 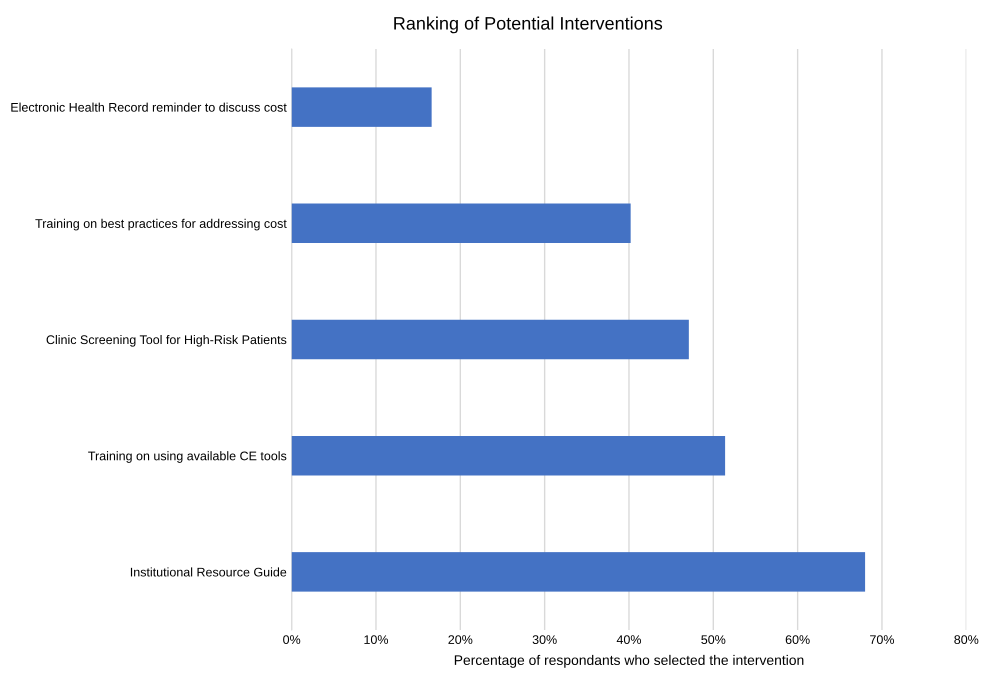 What do you see at coordinates (544, 639) in the screenshot?
I see `x-tick-label: 30%` at bounding box center [544, 639].